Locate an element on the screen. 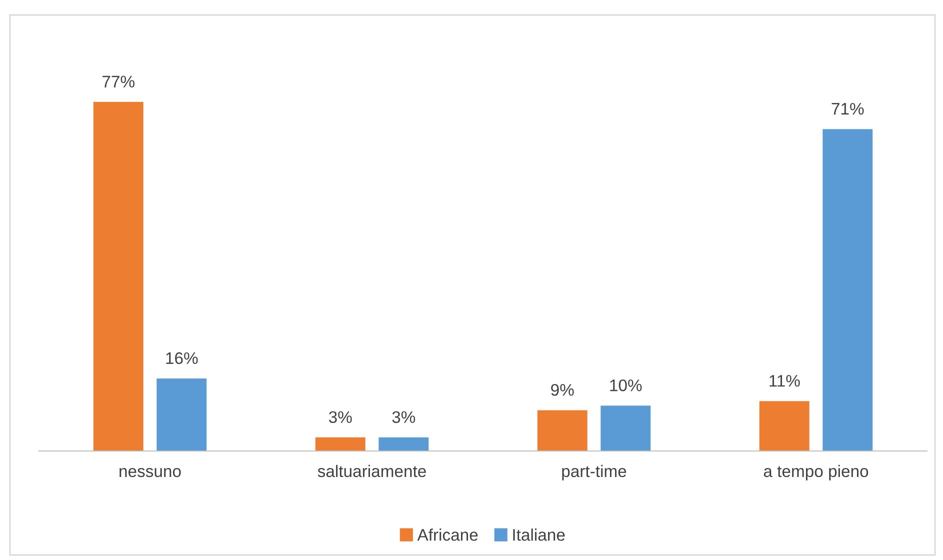 This screenshot has width=943, height=560. data-label: 11% is located at coordinates (785, 380).